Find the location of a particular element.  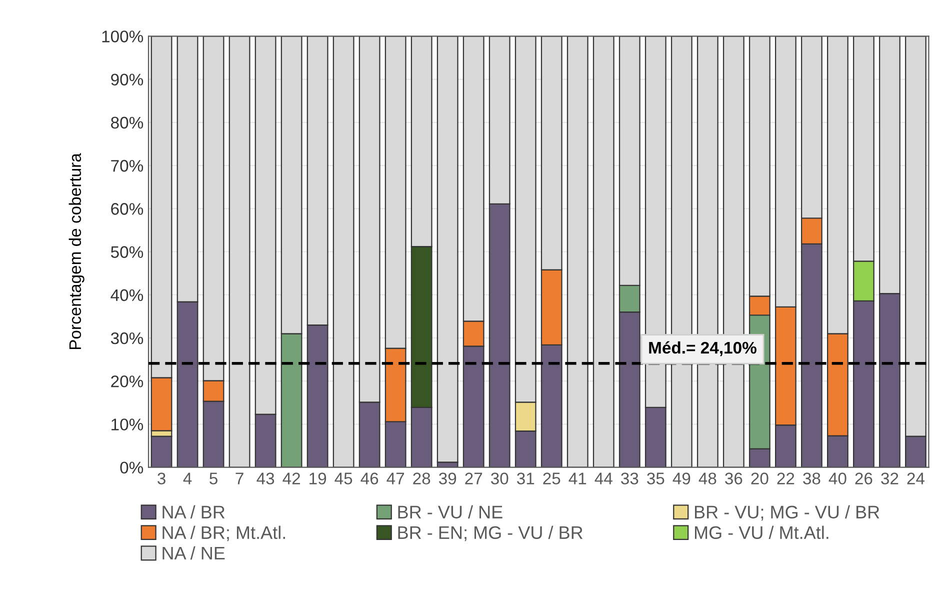

y-tick-label: 40% is located at coordinates (127, 295).